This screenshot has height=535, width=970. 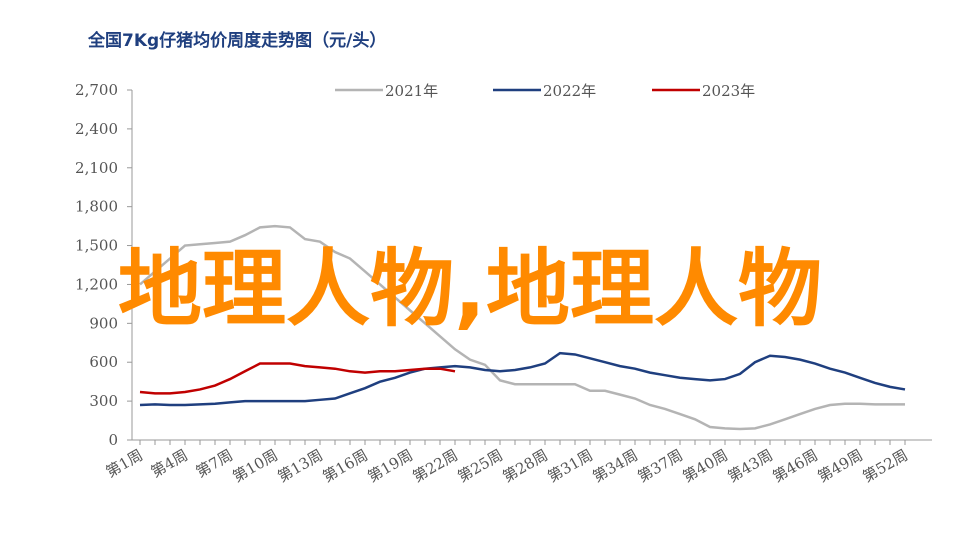 I want to click on x-tick-label: 第4周, so click(x=169, y=463).